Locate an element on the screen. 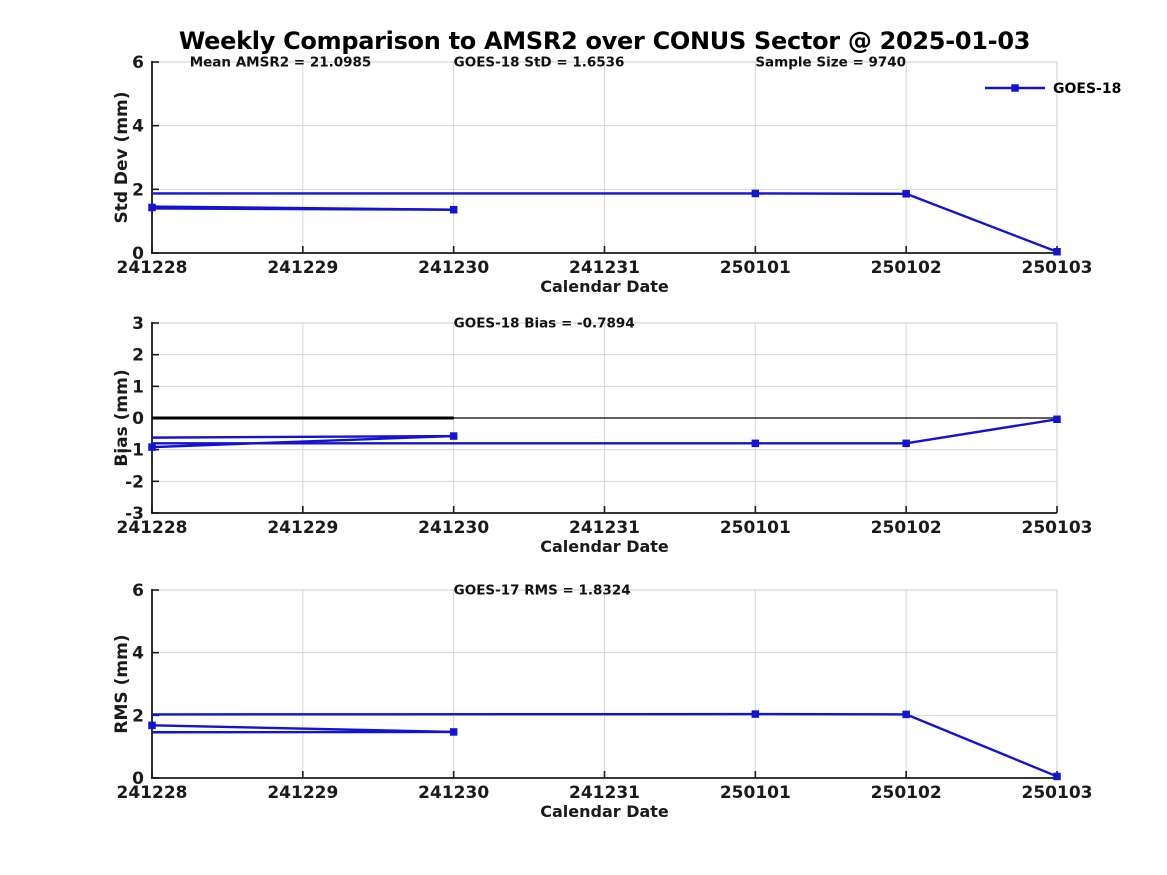  annotations: GOES-17 RMS = 1.8324 is located at coordinates (542, 591).